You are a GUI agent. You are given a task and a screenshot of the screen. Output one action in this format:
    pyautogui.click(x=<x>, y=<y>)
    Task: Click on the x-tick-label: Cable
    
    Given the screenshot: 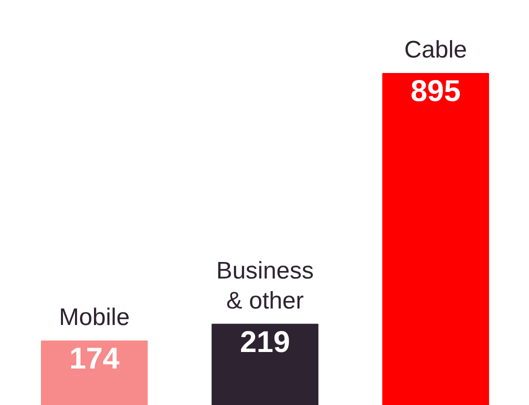 What is the action you would take?
    pyautogui.click(x=436, y=50)
    